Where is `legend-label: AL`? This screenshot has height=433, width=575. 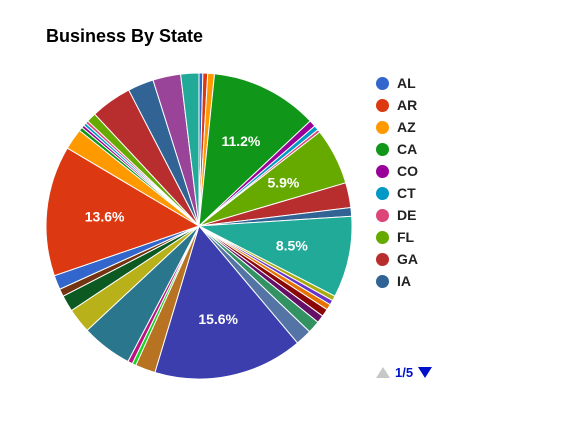
legend-label: AL is located at coordinates (406, 83).